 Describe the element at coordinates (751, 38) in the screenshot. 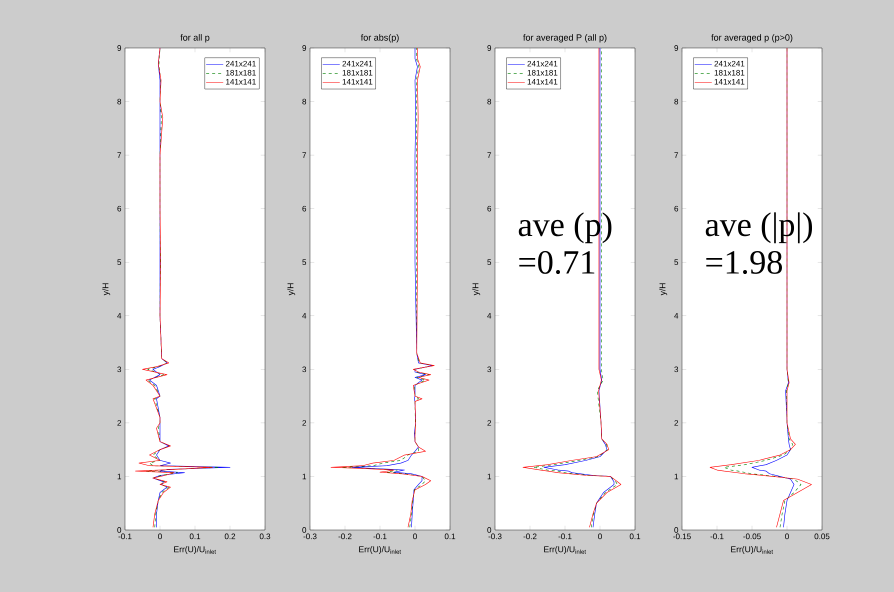

I see `chart-title: for averaged p (p>0)` at that location.